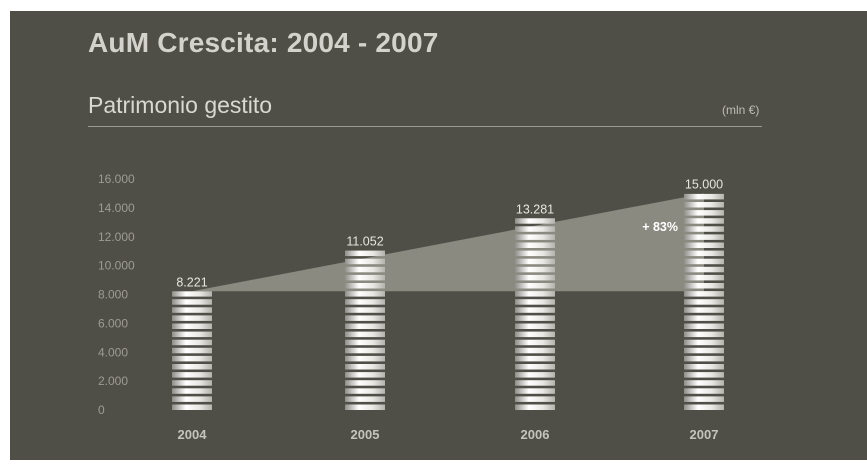 This screenshot has height=471, width=867. Describe the element at coordinates (365, 330) in the screenshot. I see `bar-2005` at that location.